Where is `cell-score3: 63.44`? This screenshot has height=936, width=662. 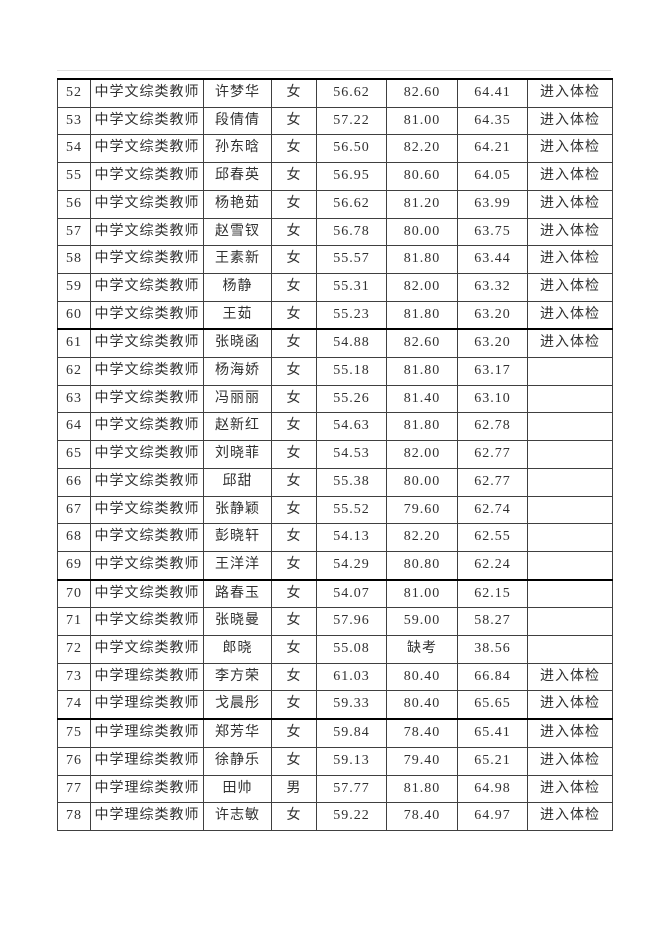
cell-score3: 63.44 is located at coordinates (492, 259).